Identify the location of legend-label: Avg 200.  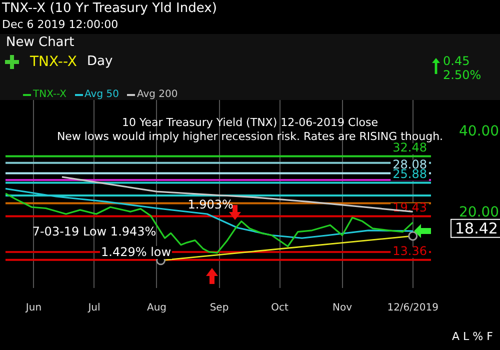
(157, 94).